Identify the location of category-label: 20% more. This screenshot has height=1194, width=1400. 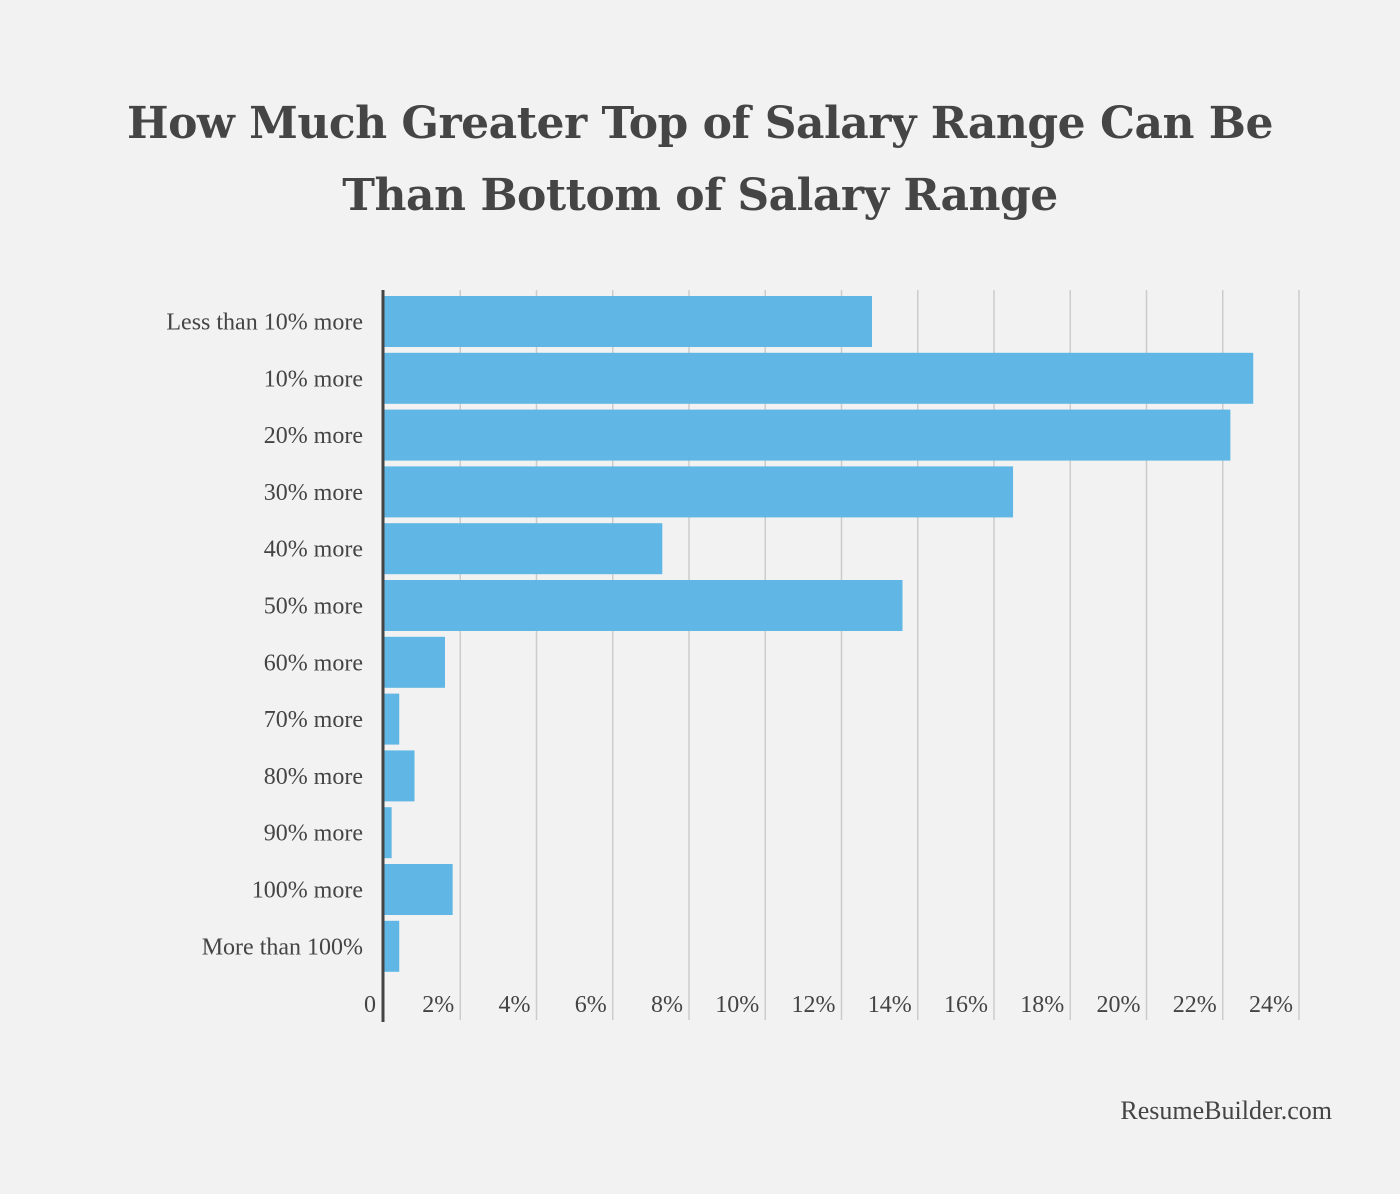
(313, 436).